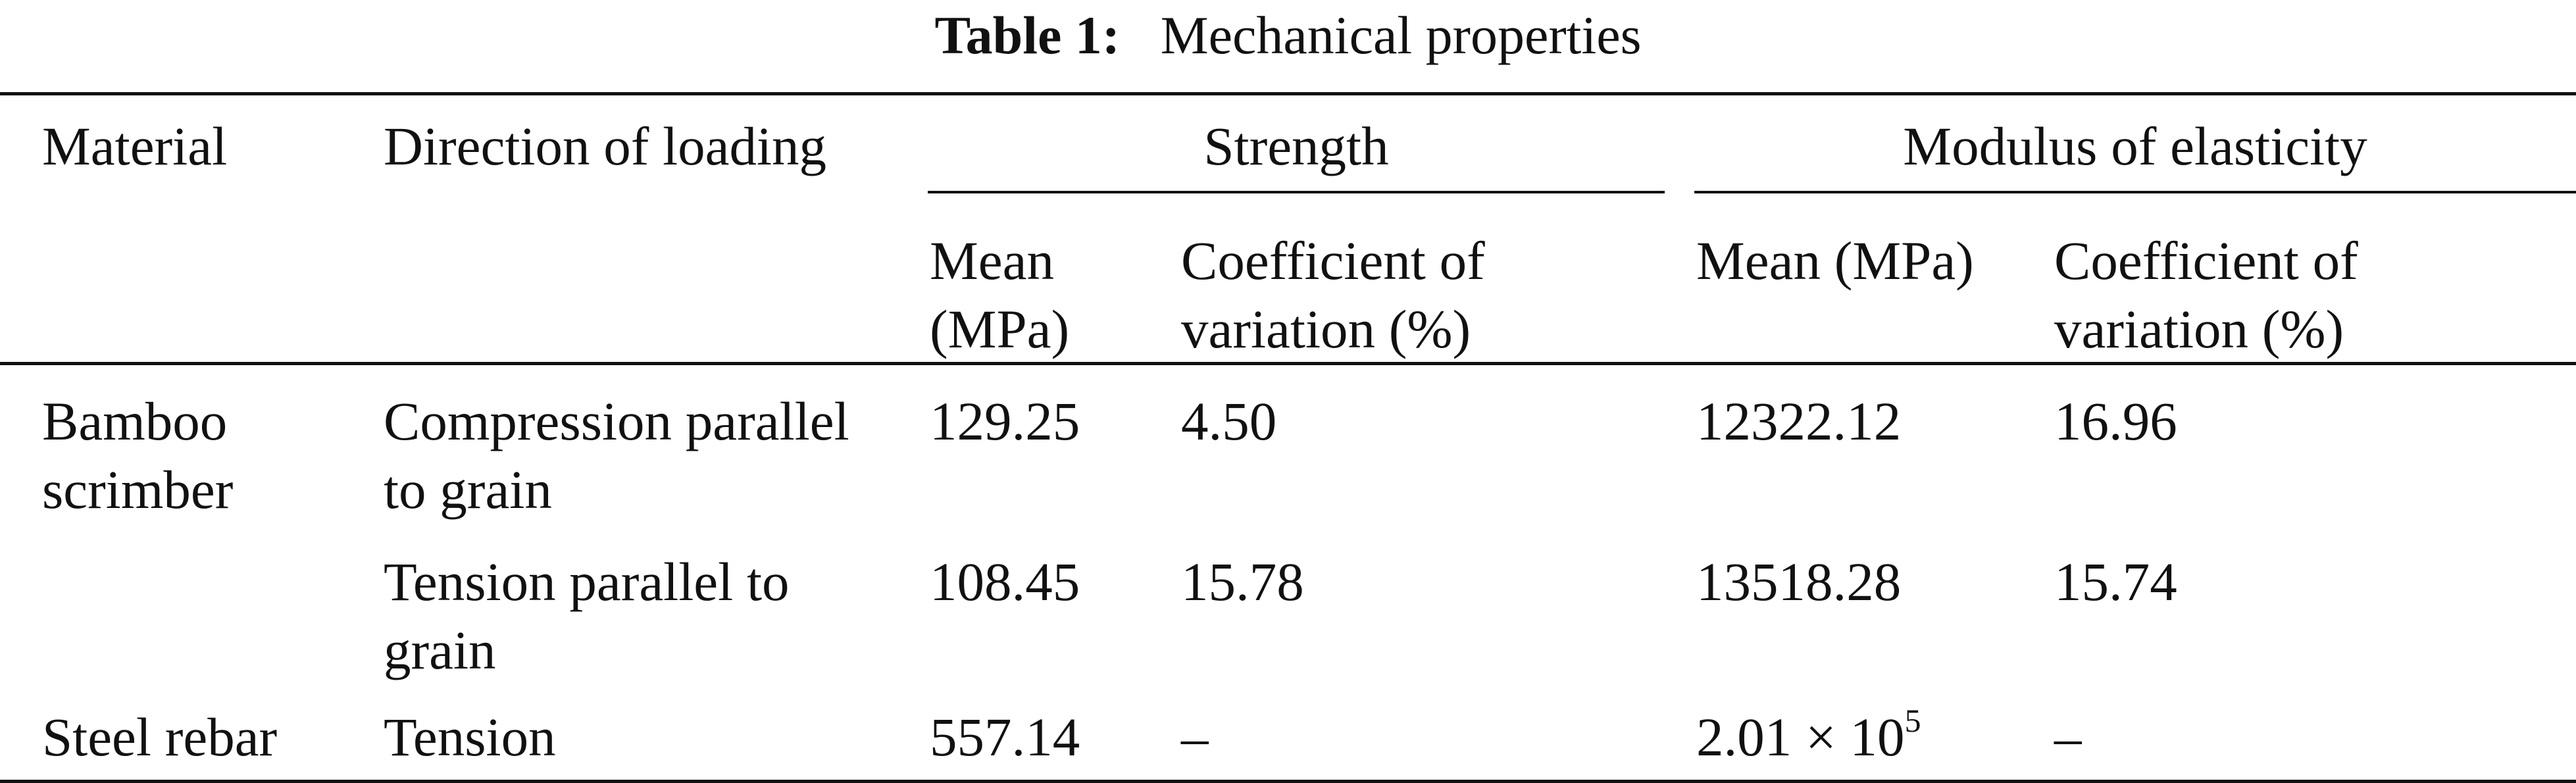  Describe the element at coordinates (1005, 737) in the screenshot. I see `row3-strength-mean: 557.14` at that location.